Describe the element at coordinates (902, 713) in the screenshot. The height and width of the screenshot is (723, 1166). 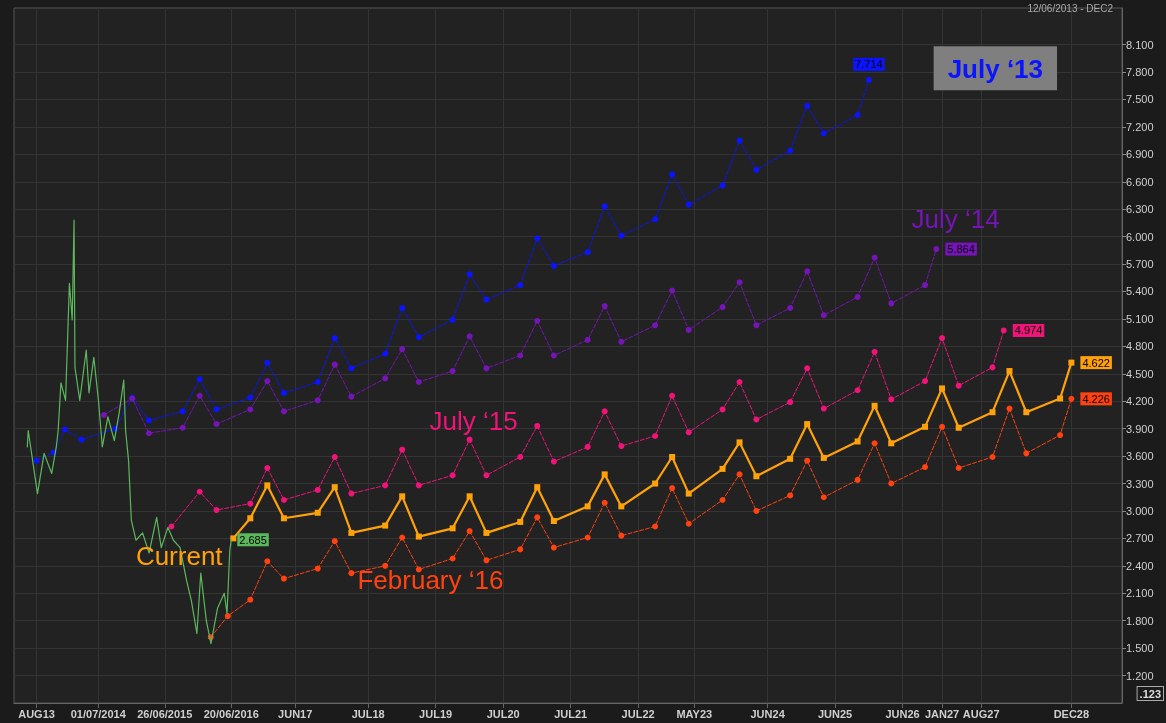
I see `x-tick-label: JUN26` at that location.